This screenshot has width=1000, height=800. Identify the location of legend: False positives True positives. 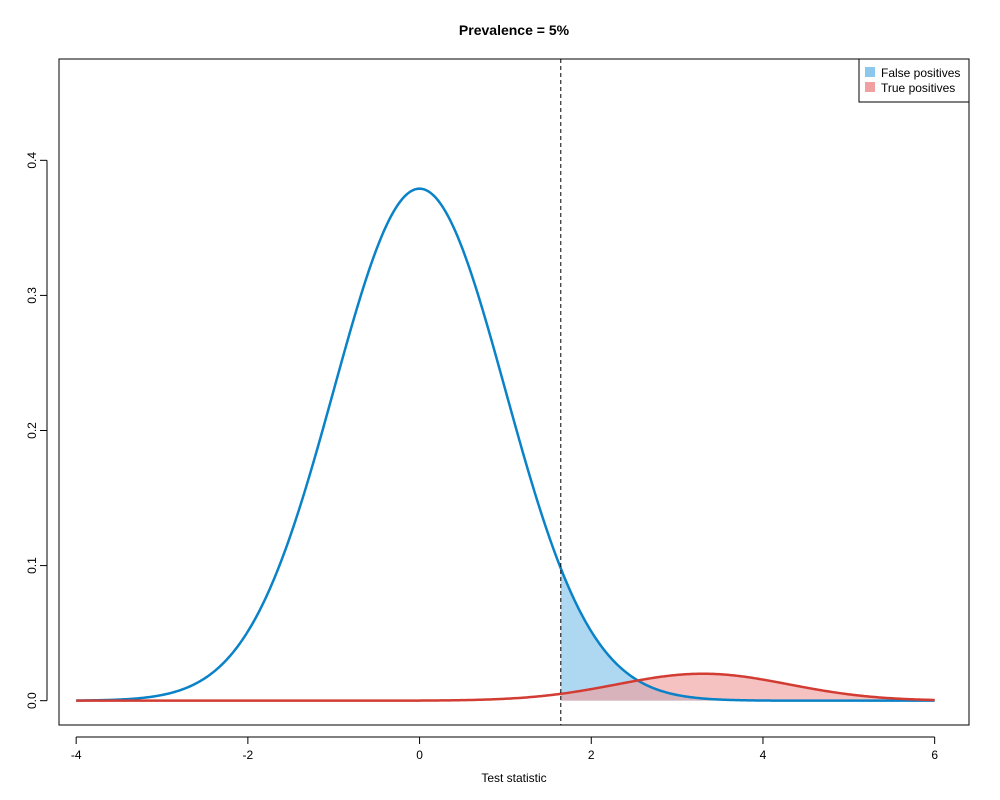
(914, 80).